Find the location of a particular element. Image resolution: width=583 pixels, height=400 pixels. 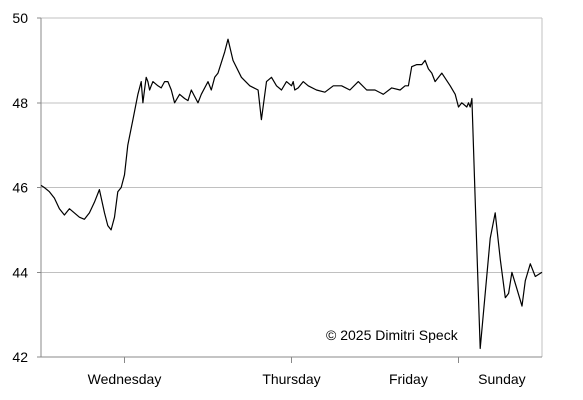

x-tick-label: Sunday is located at coordinates (501, 379).